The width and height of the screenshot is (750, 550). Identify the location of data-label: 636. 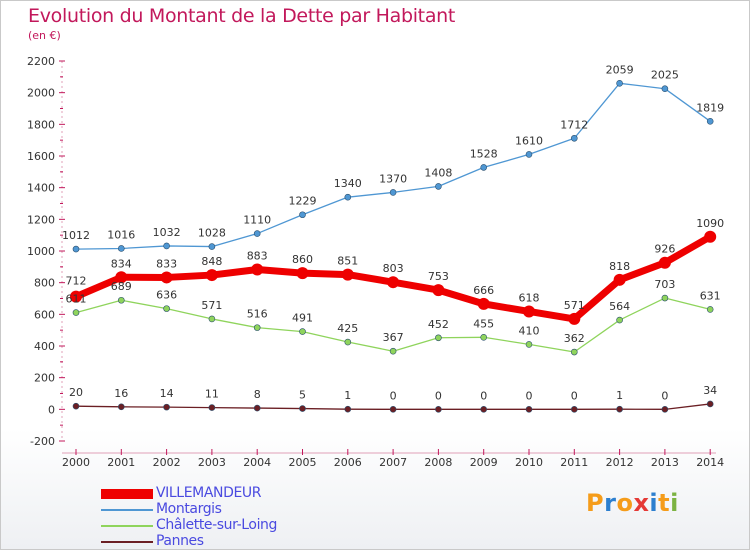
(166, 295).